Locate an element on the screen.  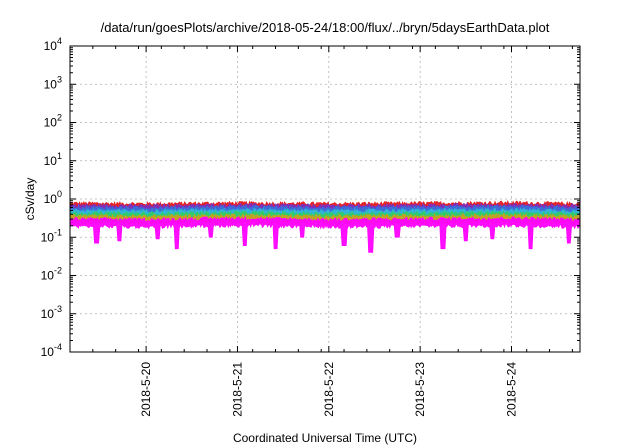
y-tick-label: 10⁴ is located at coordinates (53, 44).